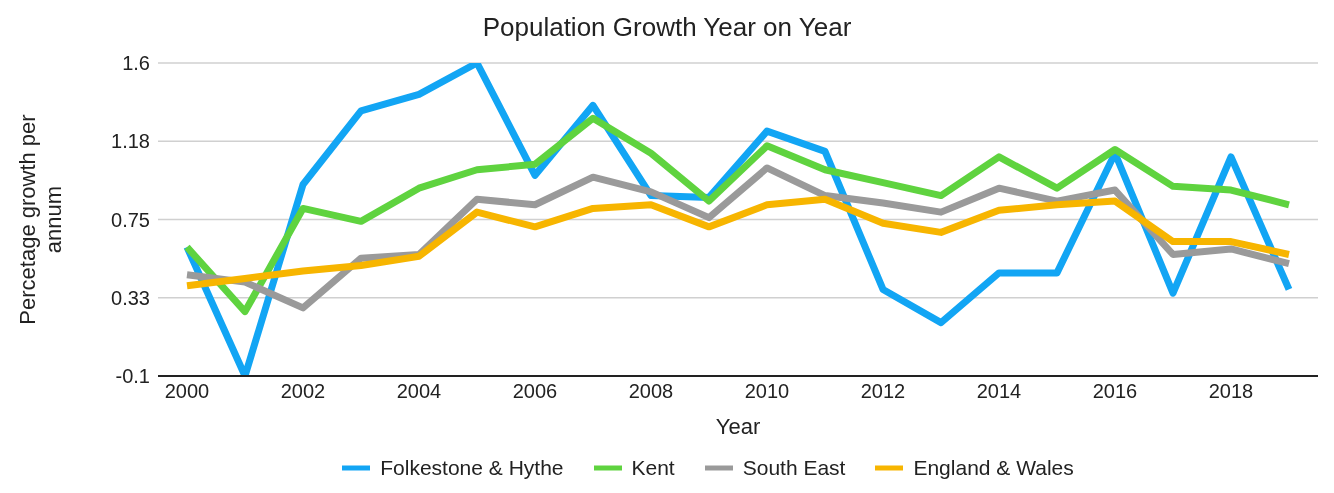  I want to click on x-tick-label: 2012, so click(883, 391).